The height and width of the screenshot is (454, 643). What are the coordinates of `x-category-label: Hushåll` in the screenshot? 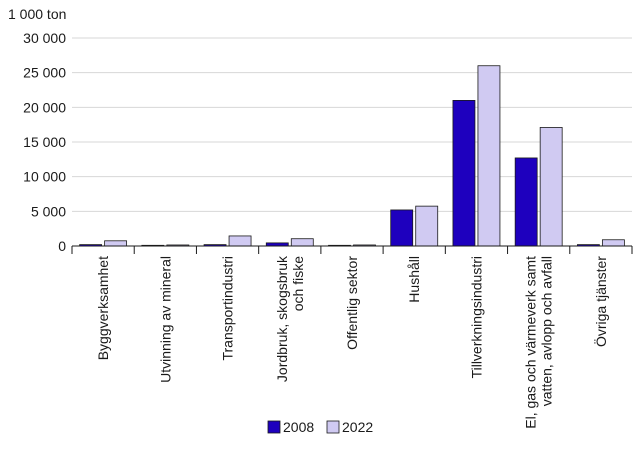 It's located at (414, 279).